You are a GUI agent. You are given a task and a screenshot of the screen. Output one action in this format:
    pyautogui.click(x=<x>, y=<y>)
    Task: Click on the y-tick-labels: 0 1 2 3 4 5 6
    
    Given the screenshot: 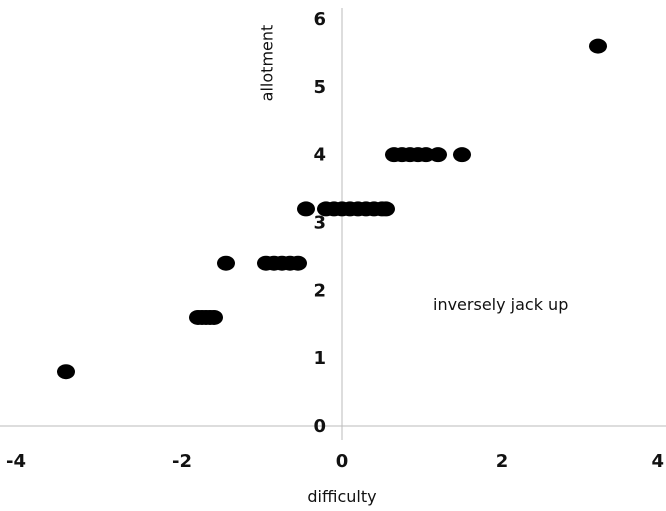 What is the action you would take?
    pyautogui.click(x=319, y=223)
    